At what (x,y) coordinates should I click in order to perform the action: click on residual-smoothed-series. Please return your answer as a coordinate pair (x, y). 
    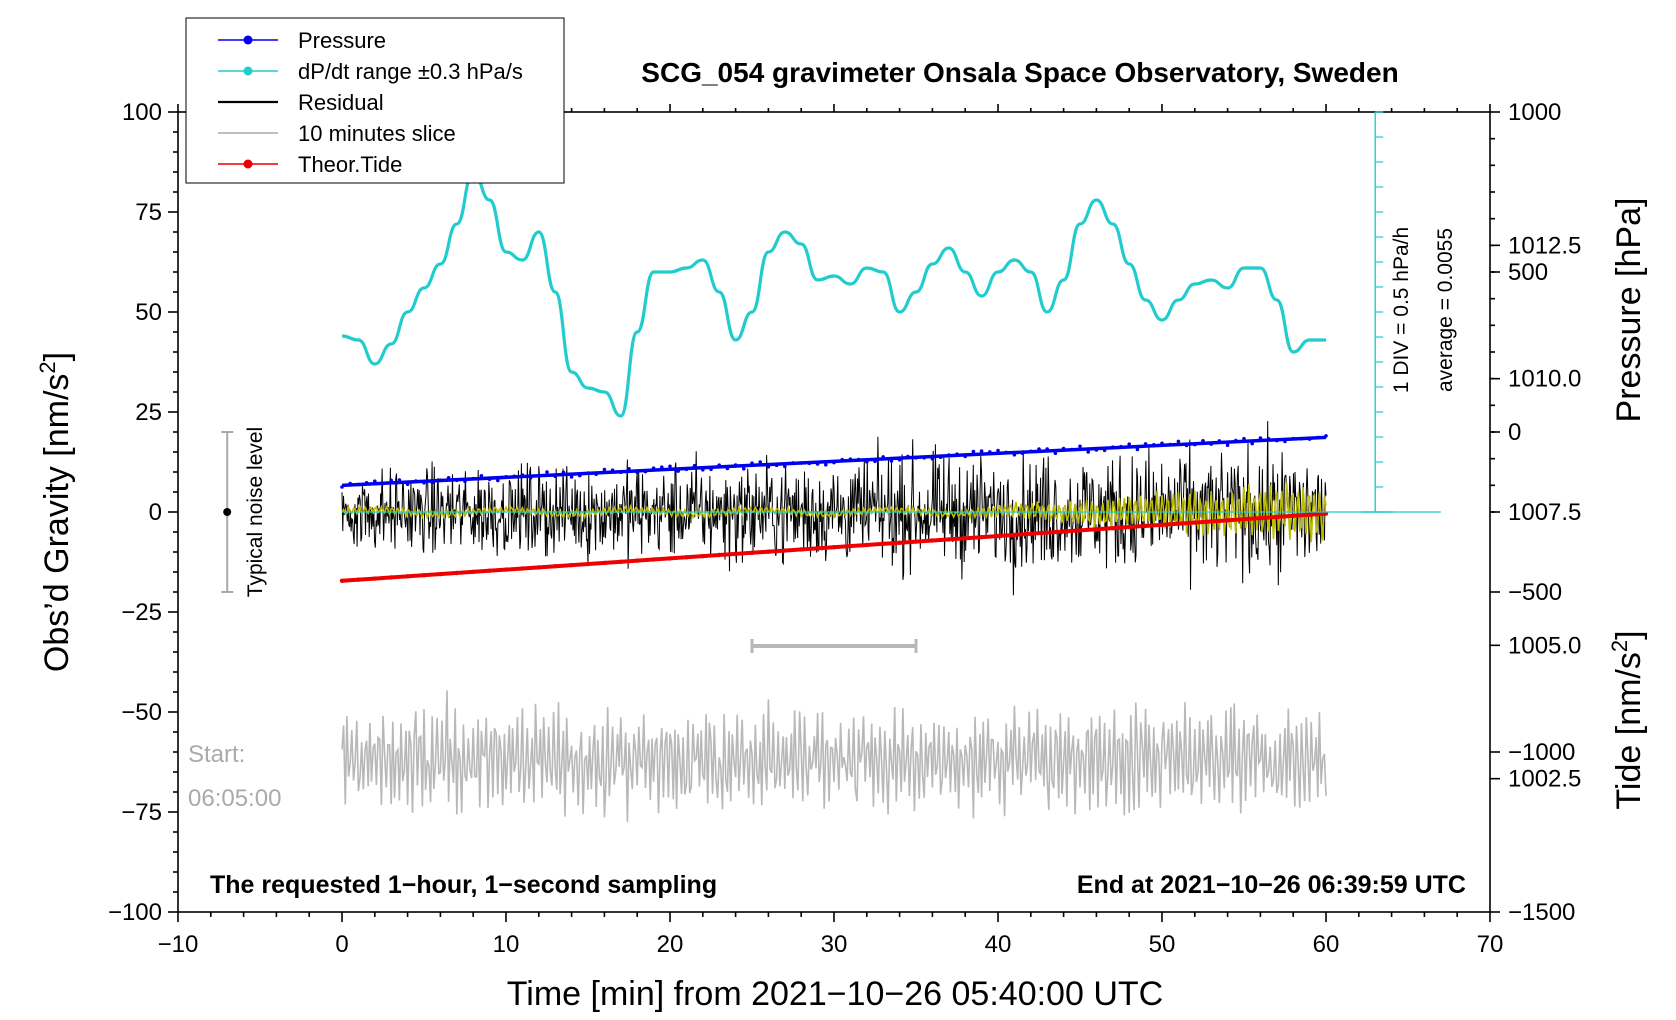
    Looking at the image, I should click on (834, 512).